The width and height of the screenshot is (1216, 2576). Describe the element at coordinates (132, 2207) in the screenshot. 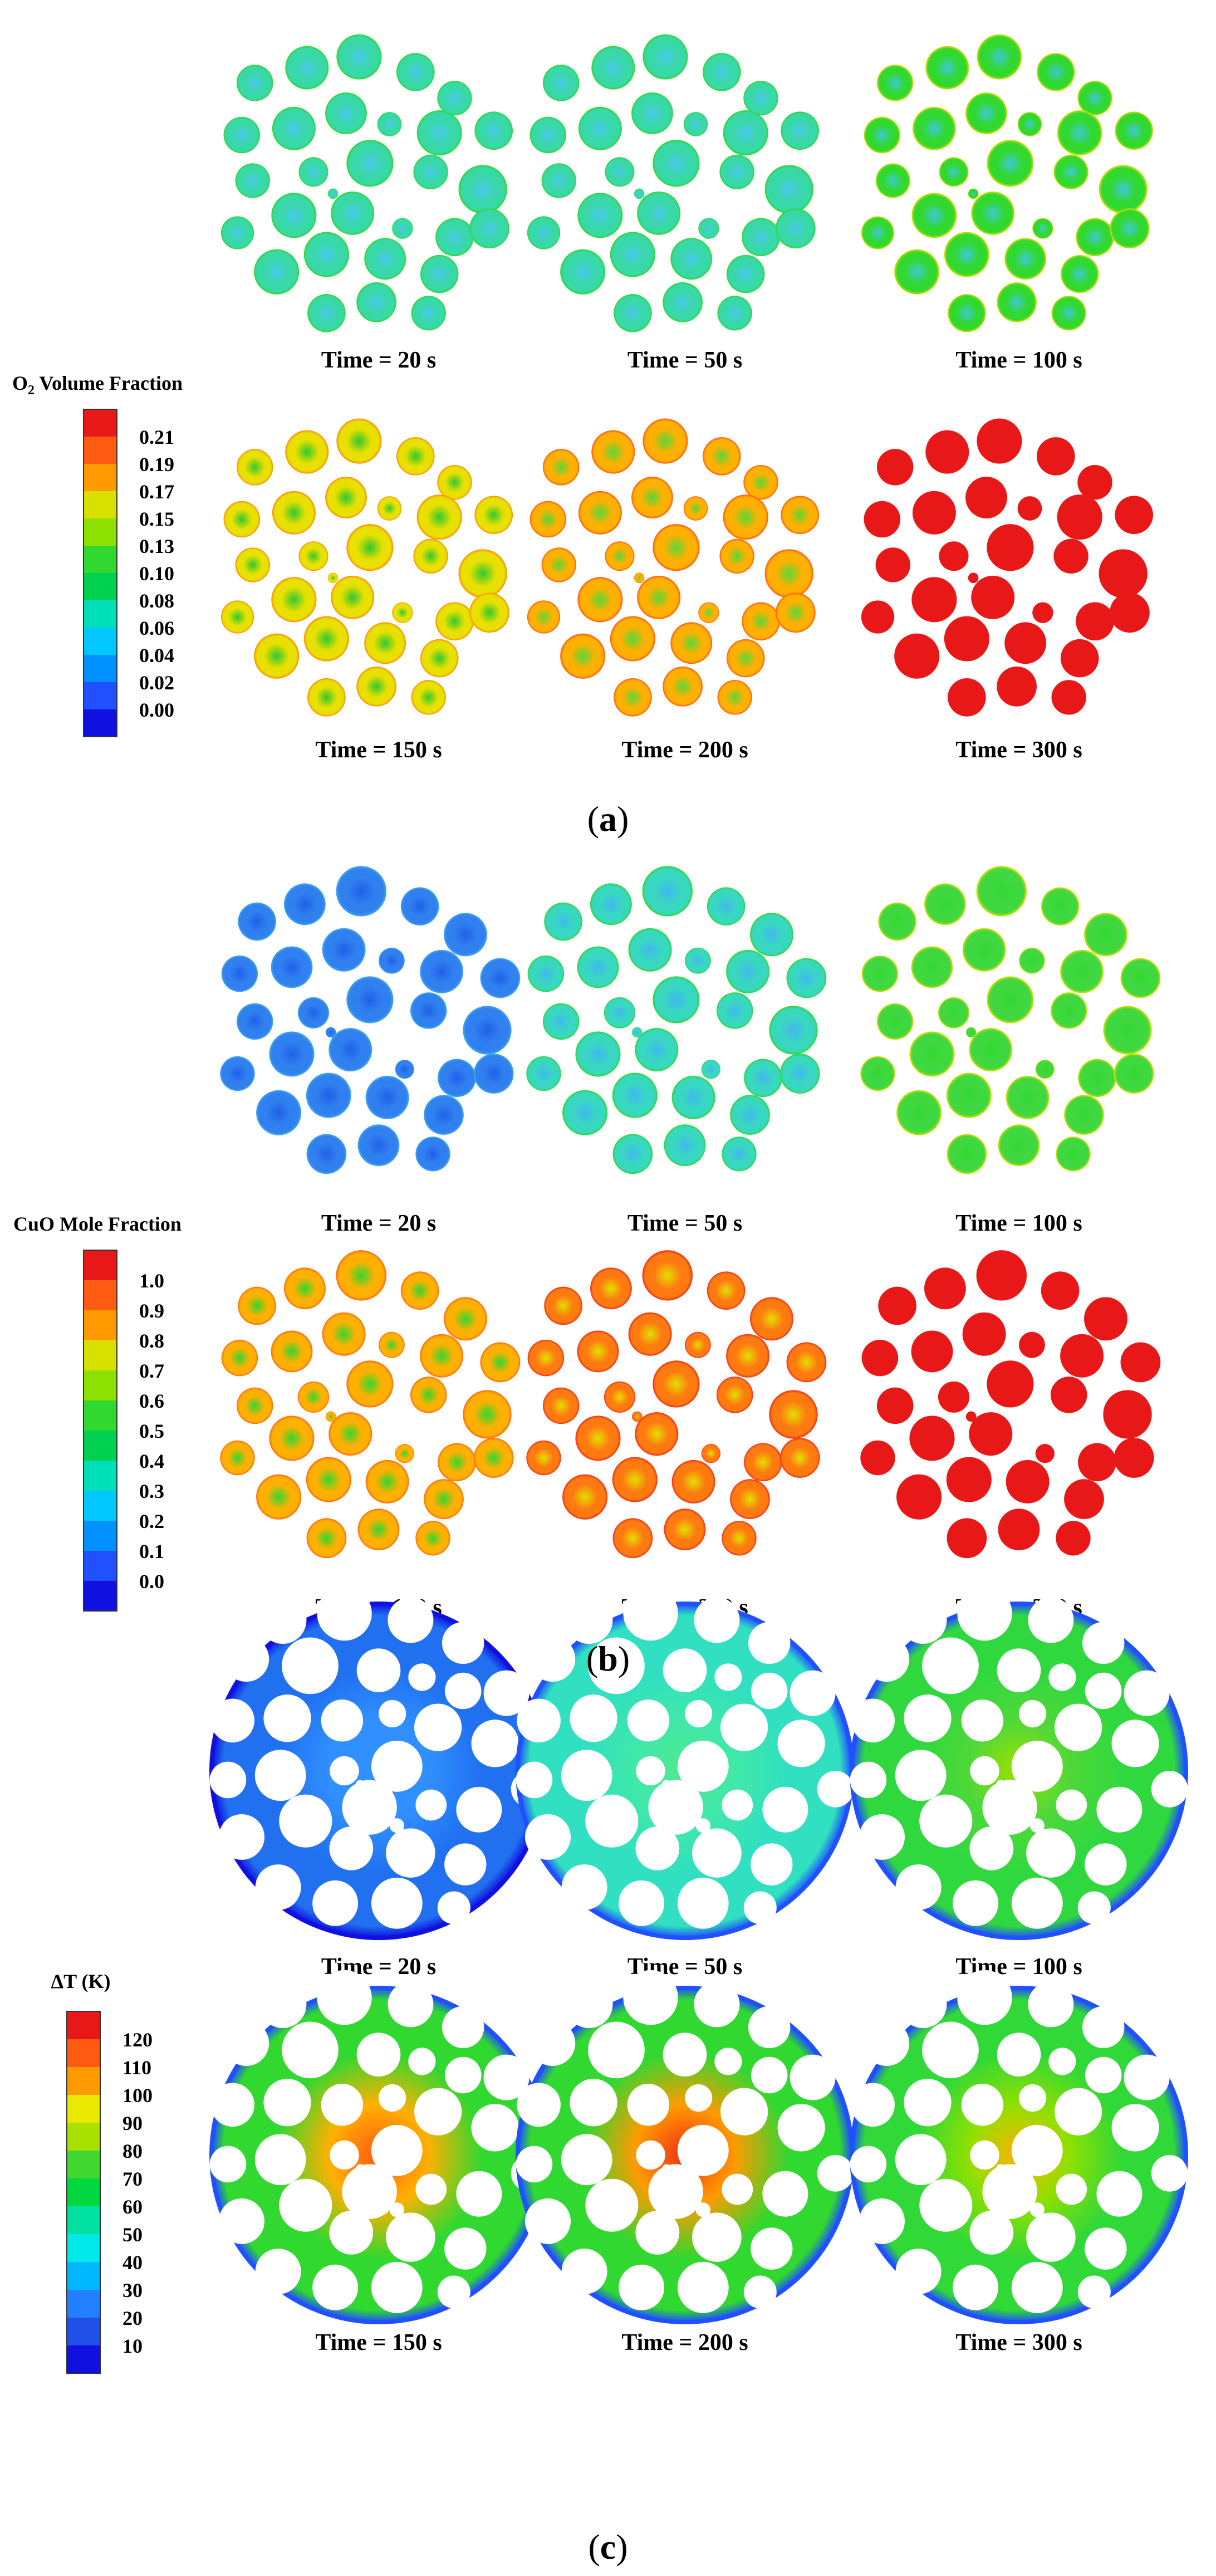

I see `legend-tick: 60` at that location.